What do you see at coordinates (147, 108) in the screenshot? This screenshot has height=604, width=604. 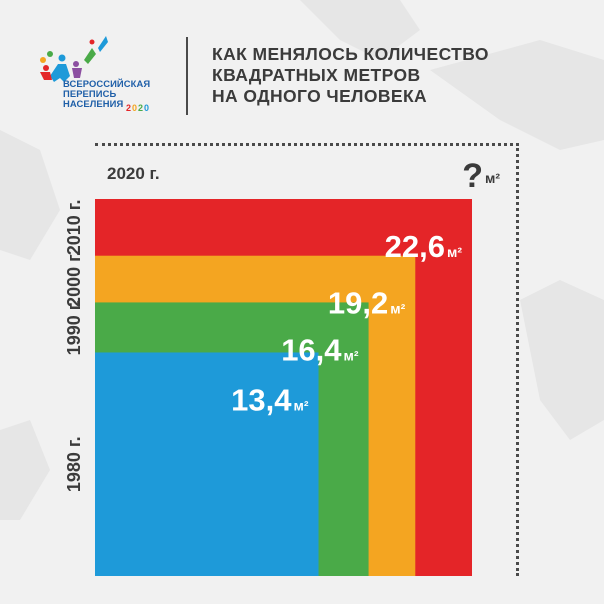 I see `logo-year-digit-4: 0` at bounding box center [147, 108].